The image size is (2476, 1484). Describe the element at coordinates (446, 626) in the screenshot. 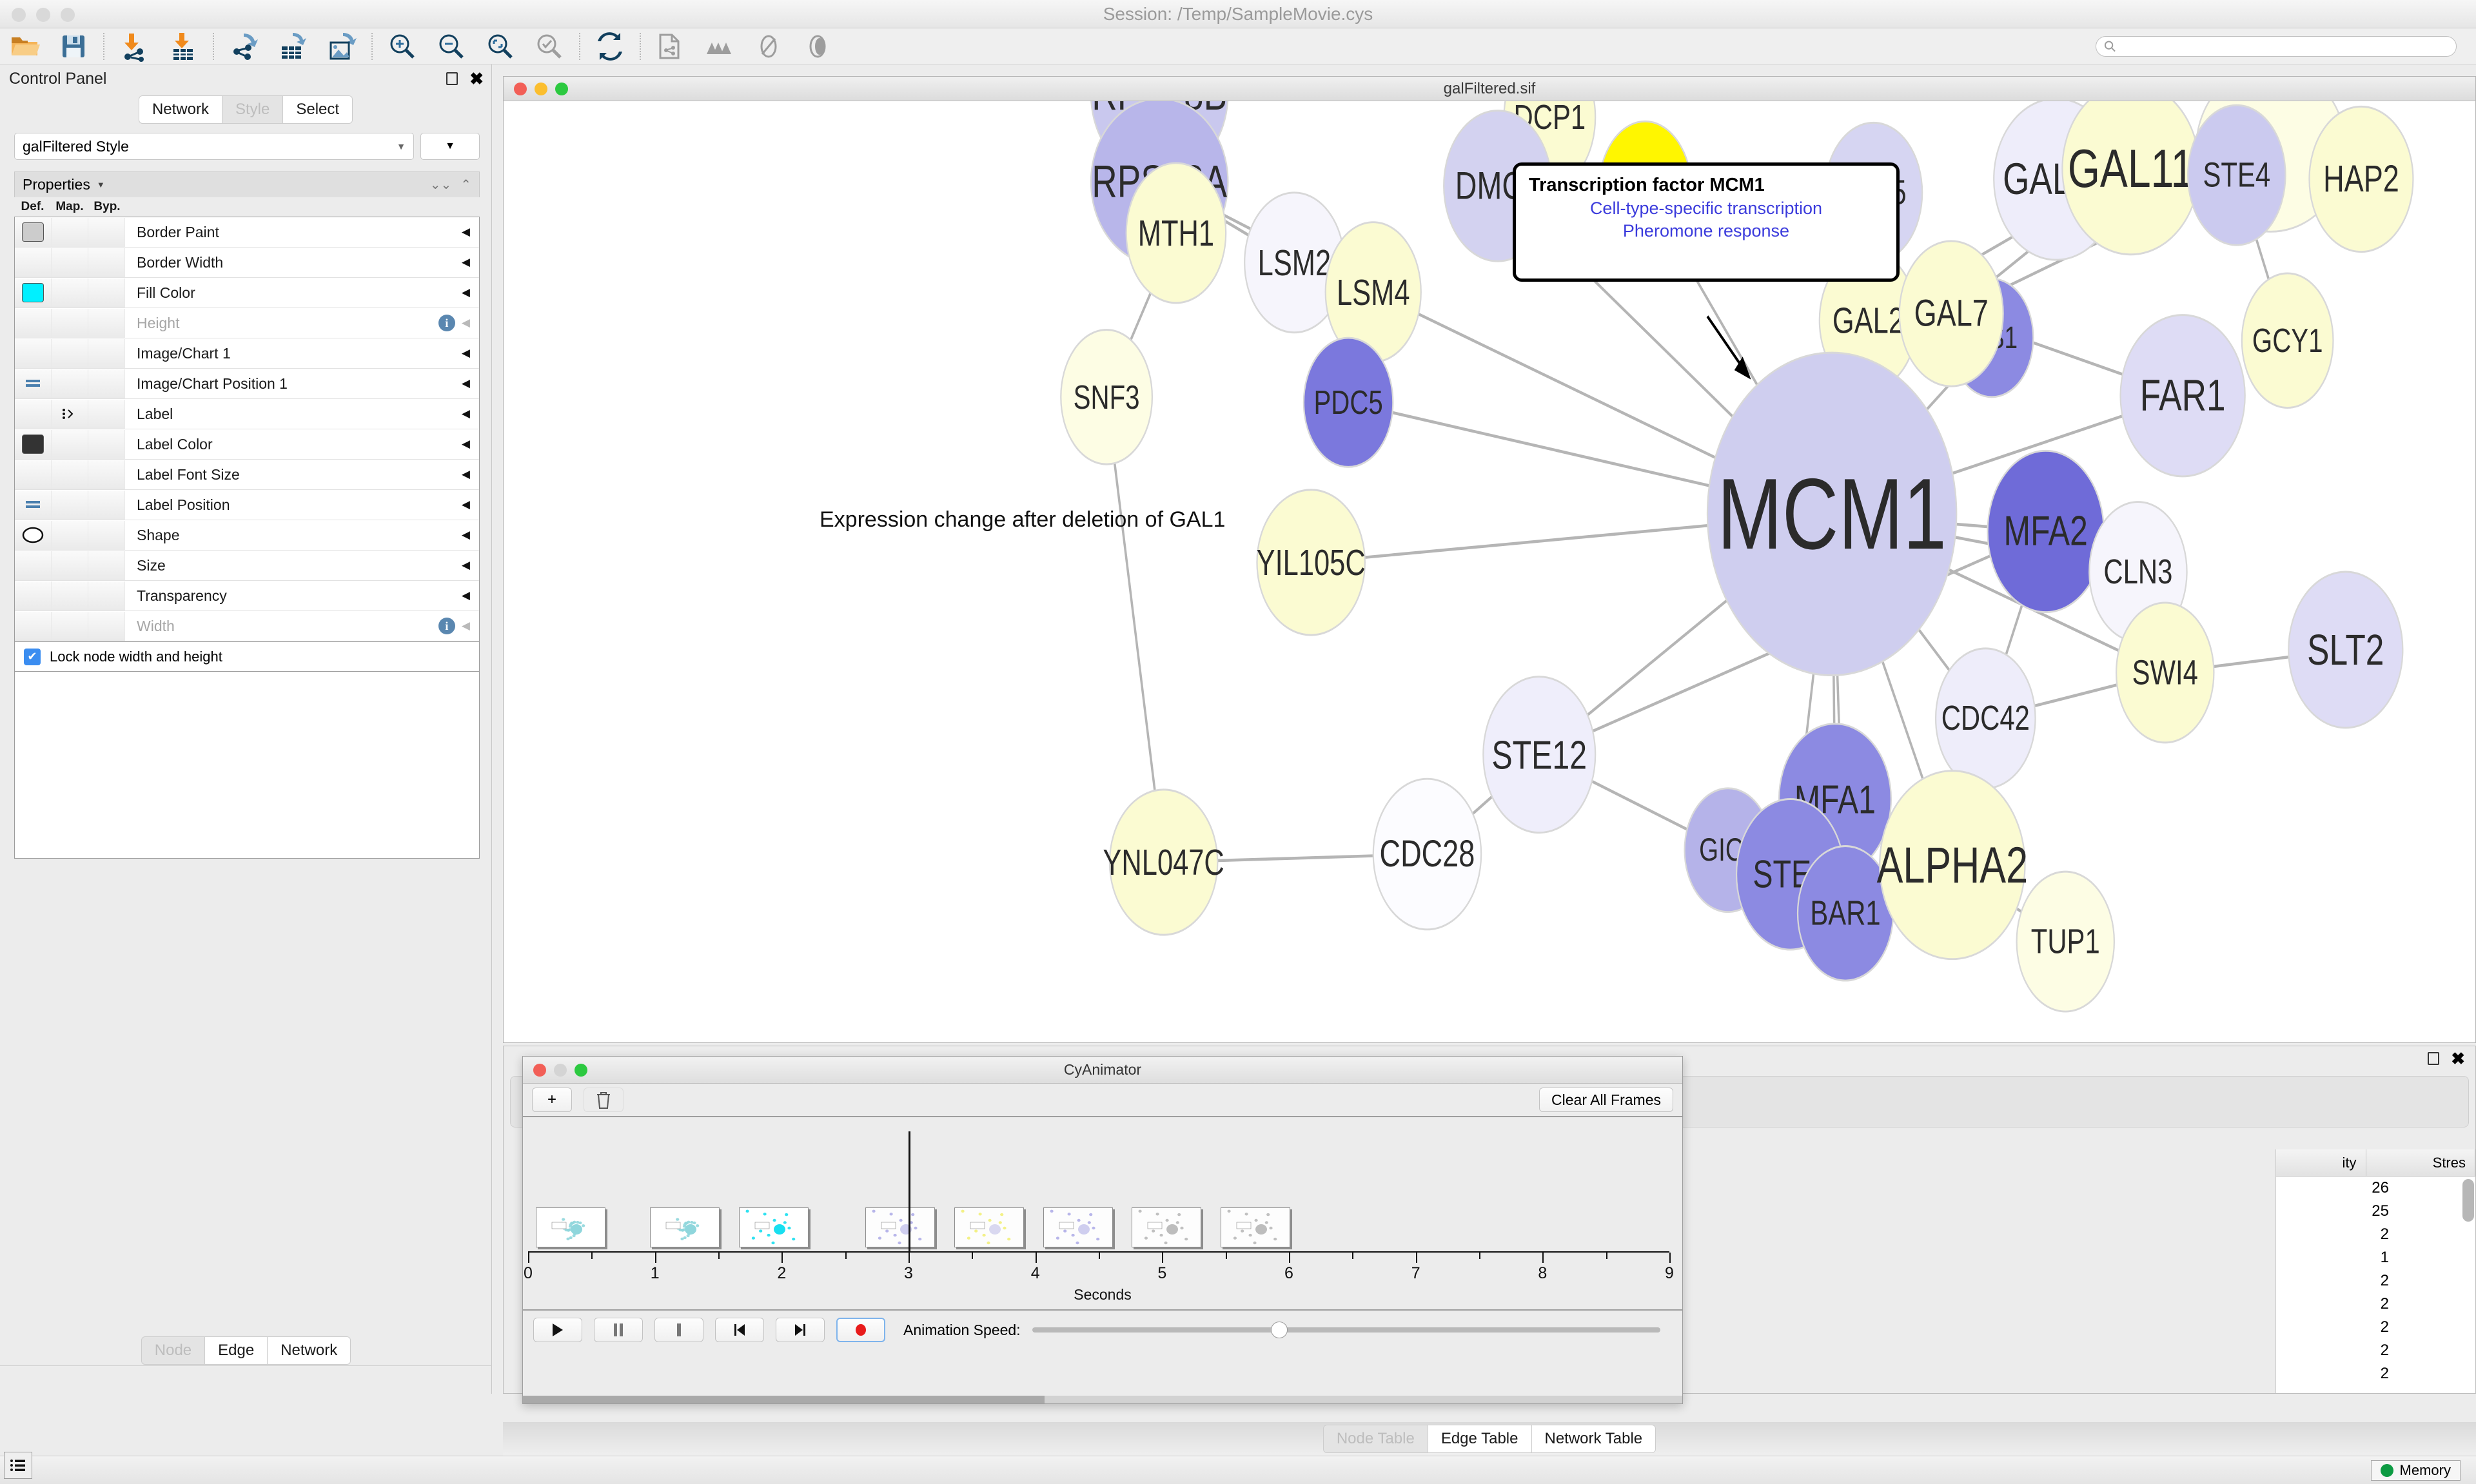

I see `info-icon: i` at that location.